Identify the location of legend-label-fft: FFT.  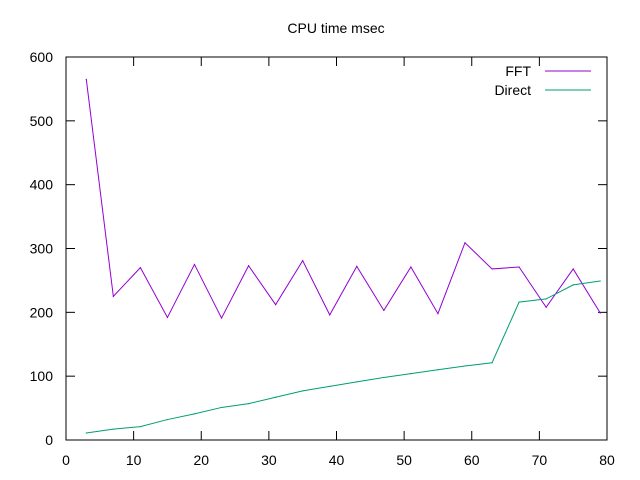
(518, 71).